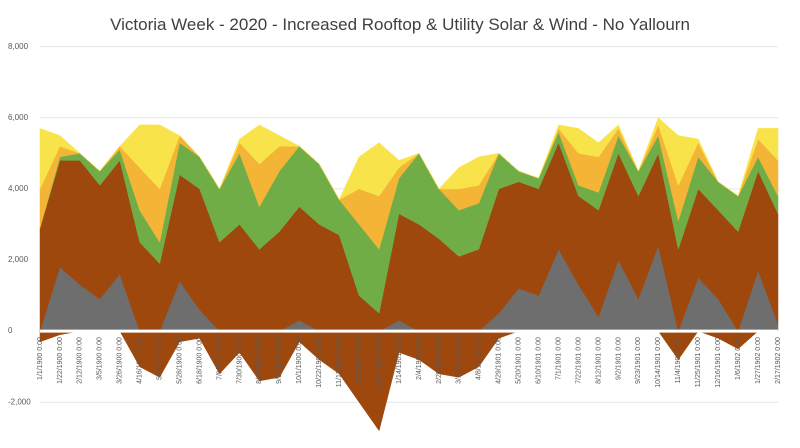 Image resolution: width=800 pixels, height=448 pixels. What do you see at coordinates (618, 358) in the screenshot?
I see `x-tick-label: 9/2/1901 0:00` at bounding box center [618, 358].